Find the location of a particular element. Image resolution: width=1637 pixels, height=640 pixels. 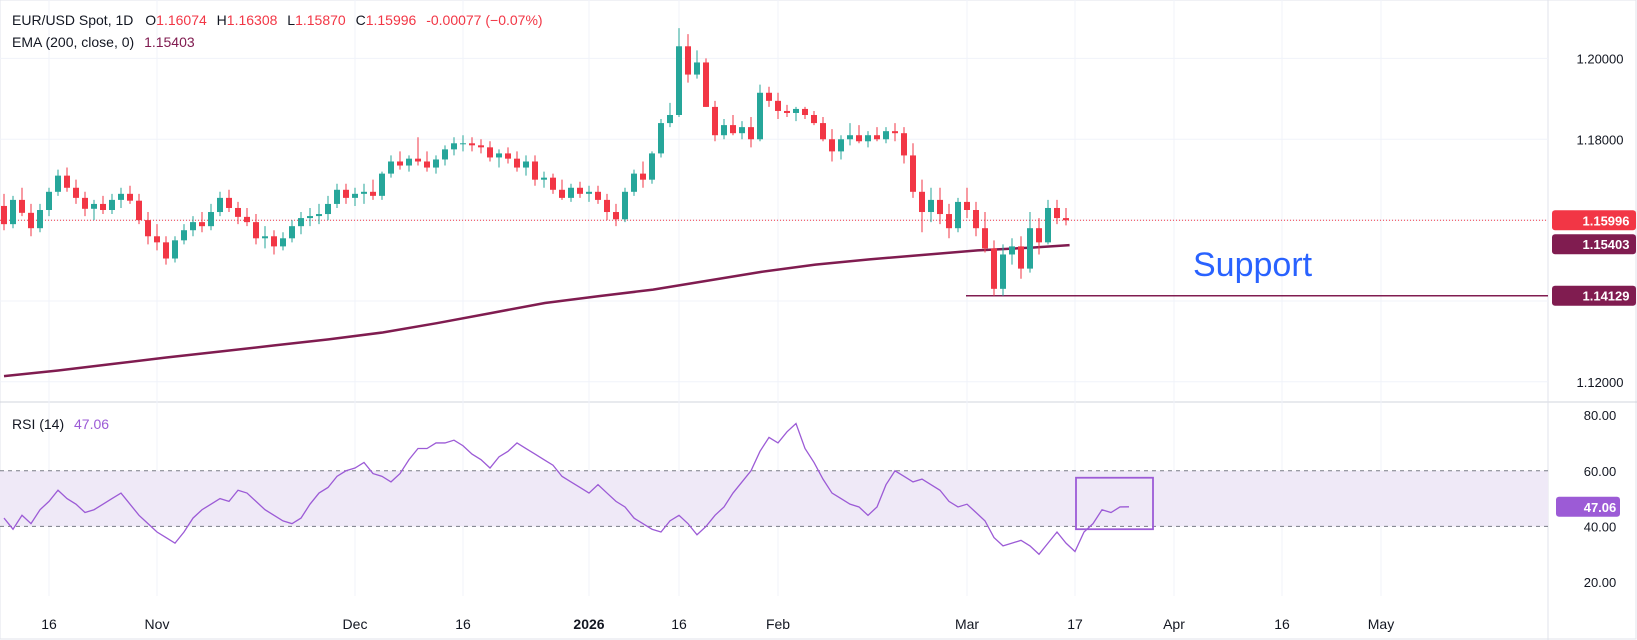

time-tick-label: Dec is located at coordinates (355, 624).